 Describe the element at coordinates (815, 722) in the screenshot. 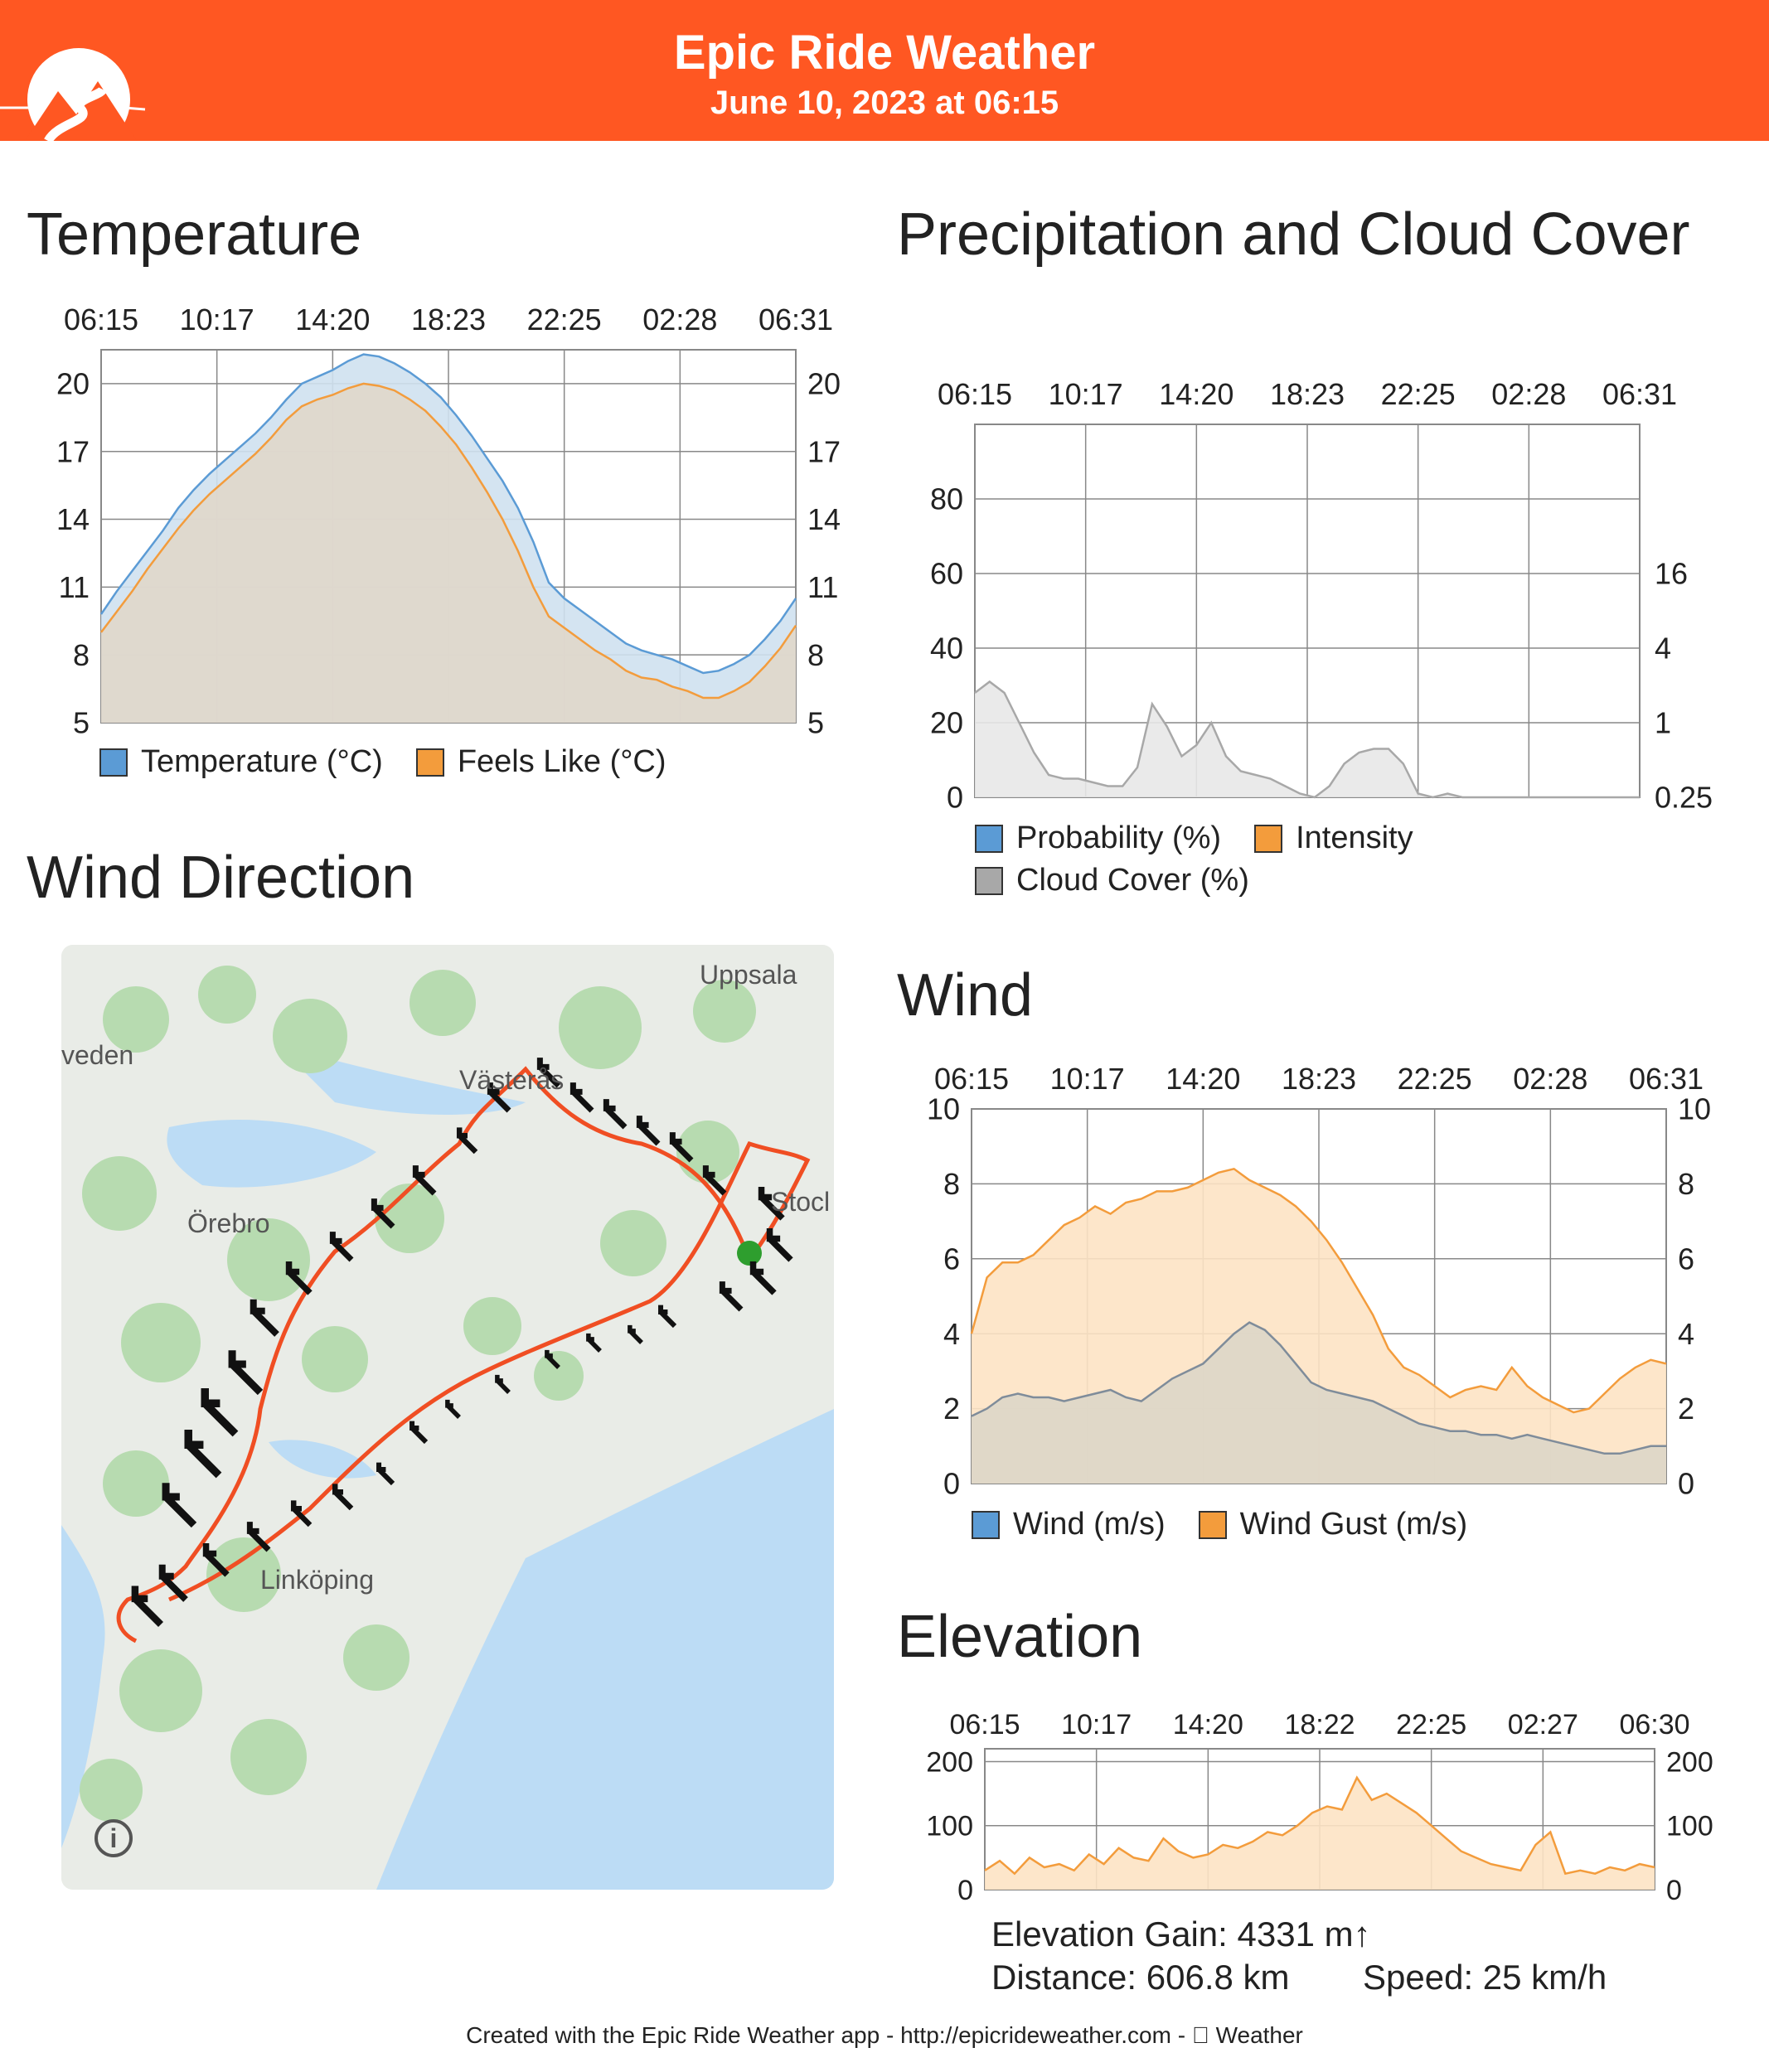

I see `y-tick-label-right: 5` at that location.